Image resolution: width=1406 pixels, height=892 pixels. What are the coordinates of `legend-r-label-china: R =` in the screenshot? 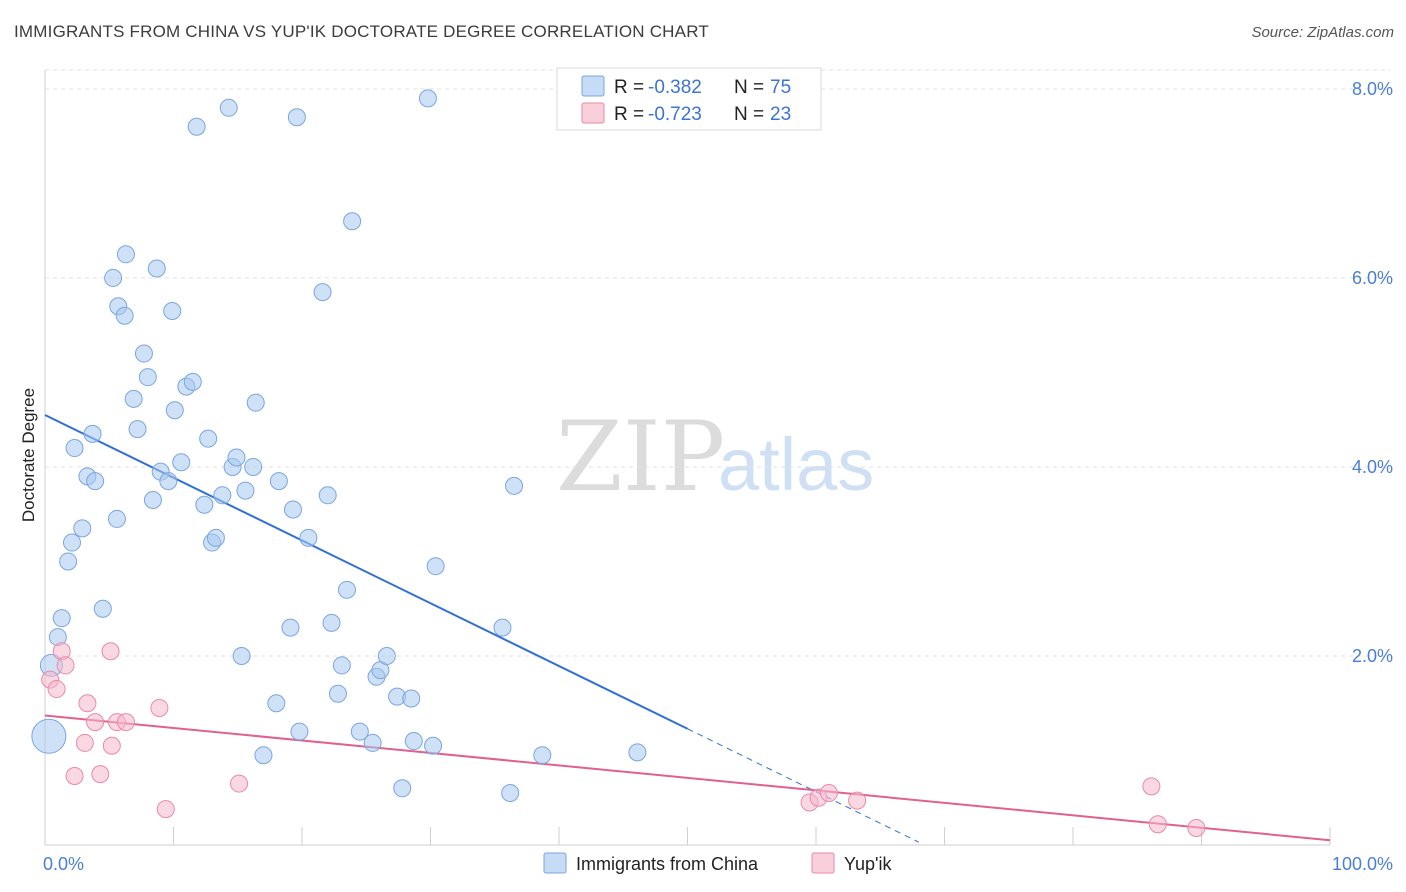 It's located at (629, 87).